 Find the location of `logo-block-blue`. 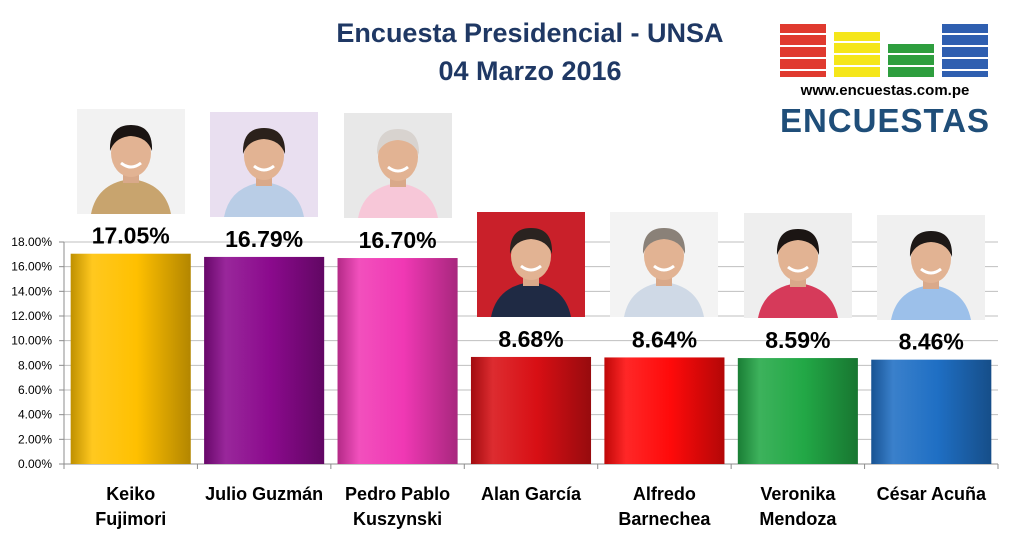

logo-block-blue is located at coordinates (965, 50).